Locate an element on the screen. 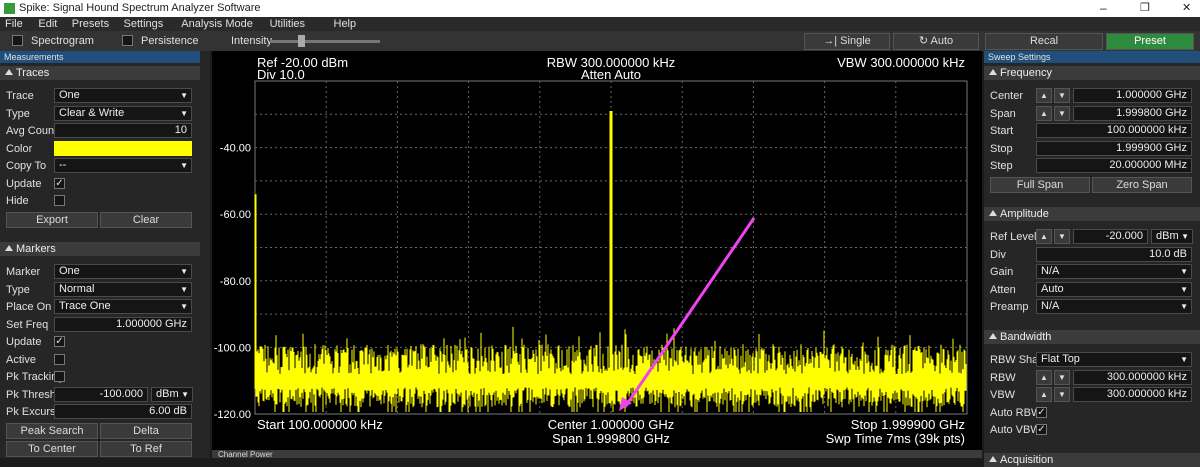 Image resolution: width=1200 pixels, height=467 pixels. slider-thumb is located at coordinates (301, 41).